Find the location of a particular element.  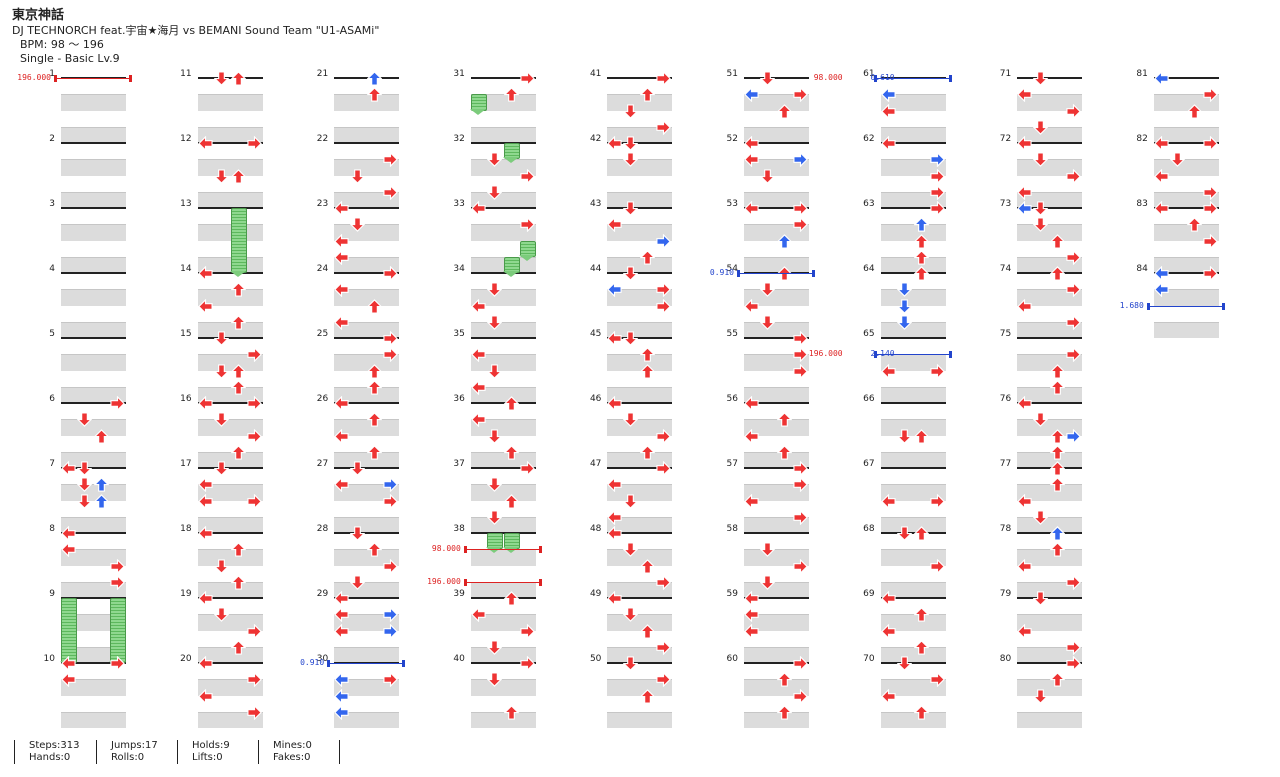

measure-number: 27 is located at coordinates (322, 464).